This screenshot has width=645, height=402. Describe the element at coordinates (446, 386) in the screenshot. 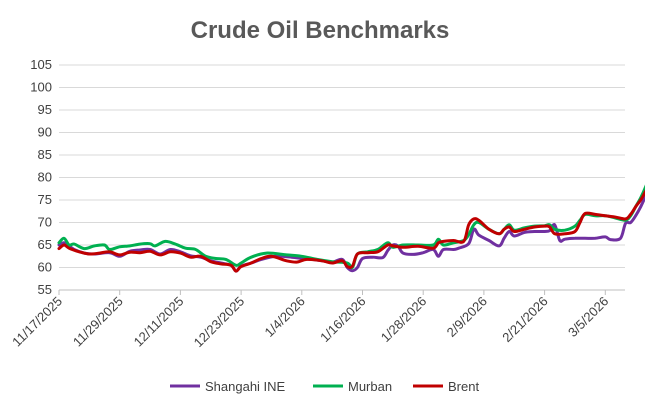

I see `legend-item-brent: Brent` at that location.